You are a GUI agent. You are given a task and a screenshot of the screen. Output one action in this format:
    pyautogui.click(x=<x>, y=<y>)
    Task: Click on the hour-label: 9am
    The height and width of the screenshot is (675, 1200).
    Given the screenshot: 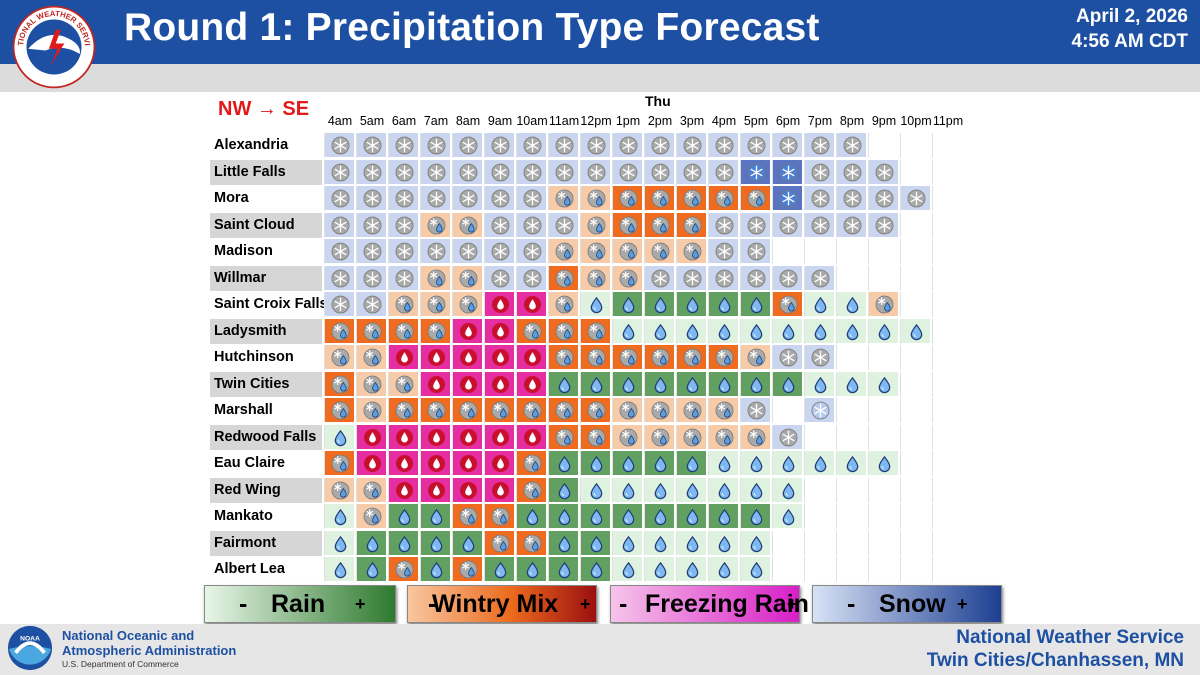 What is the action you would take?
    pyautogui.click(x=500, y=121)
    